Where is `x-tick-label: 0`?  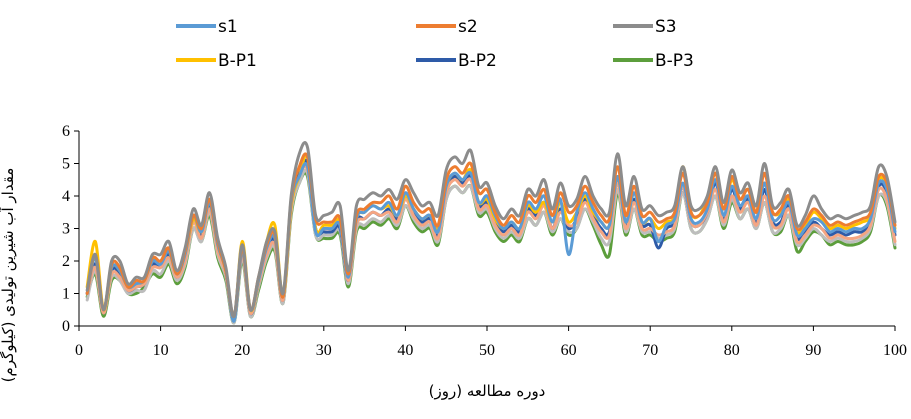 x-tick-label: 0 is located at coordinates (79, 350).